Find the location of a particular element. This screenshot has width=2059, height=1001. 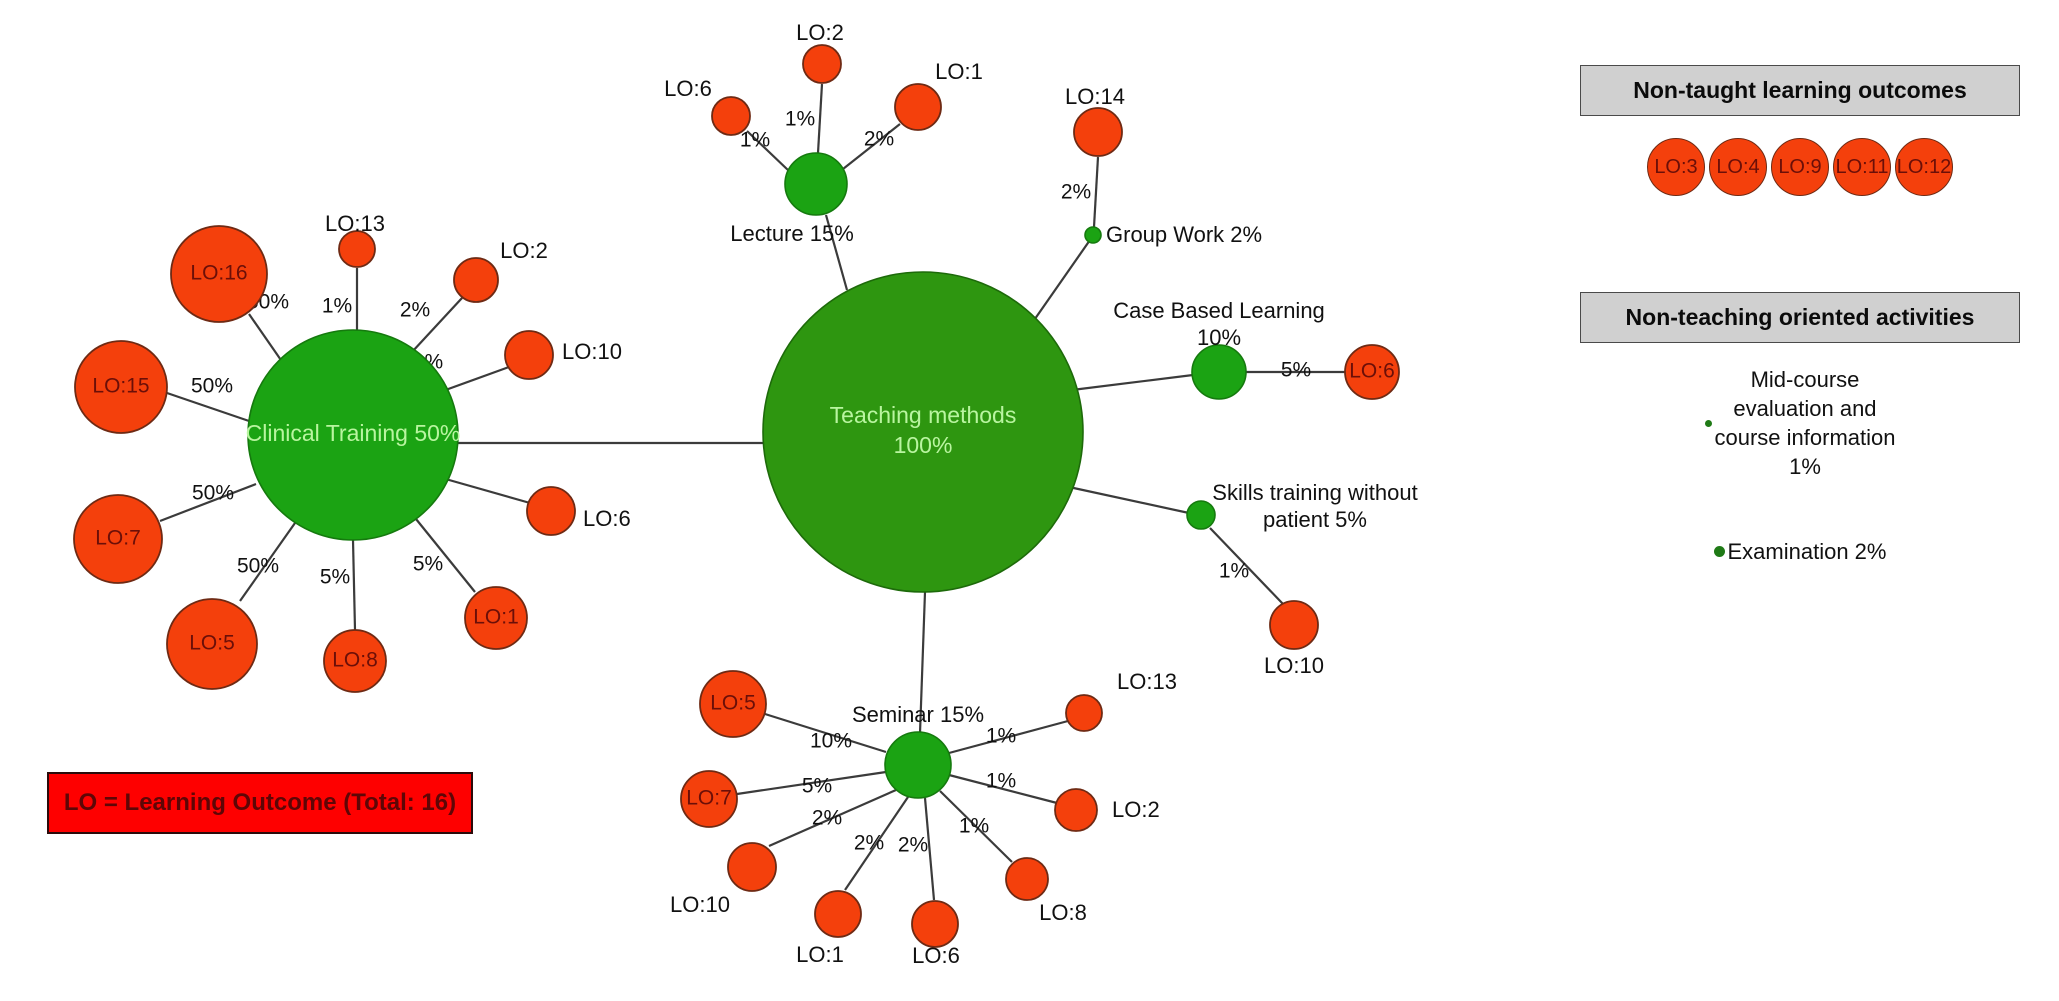

edge-skills-lo10-line is located at coordinates (1246, 566).